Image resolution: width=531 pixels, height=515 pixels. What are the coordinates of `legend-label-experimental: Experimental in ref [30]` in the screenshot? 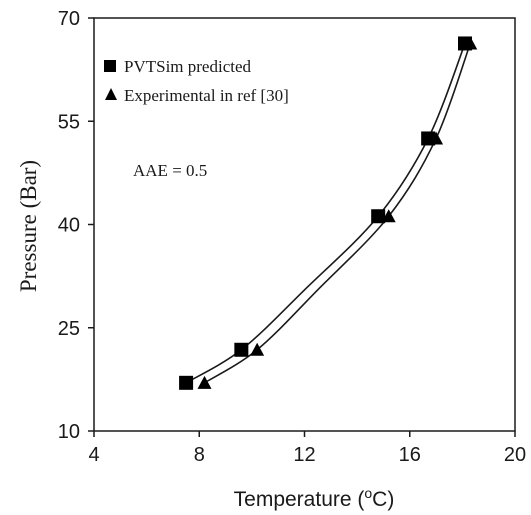 It's located at (206, 95).